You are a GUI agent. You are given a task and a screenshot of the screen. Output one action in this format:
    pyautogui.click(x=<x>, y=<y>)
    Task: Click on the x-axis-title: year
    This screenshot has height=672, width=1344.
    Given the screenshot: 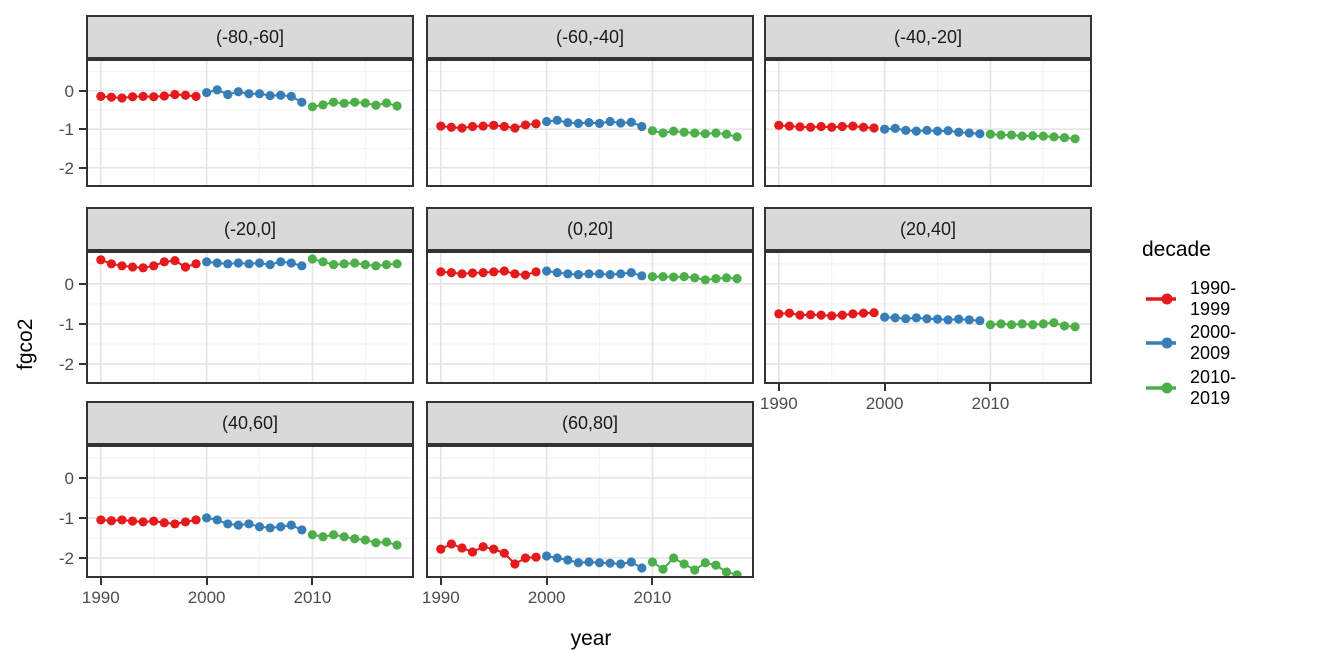 What is the action you would take?
    pyautogui.click(x=591, y=638)
    